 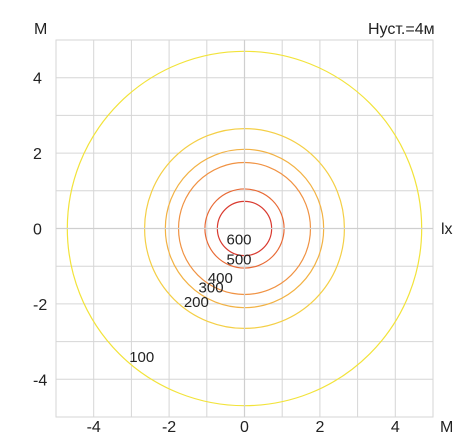 What do you see at coordinates (37, 230) in the screenshot?
I see `y-tick-label: 0` at bounding box center [37, 230].